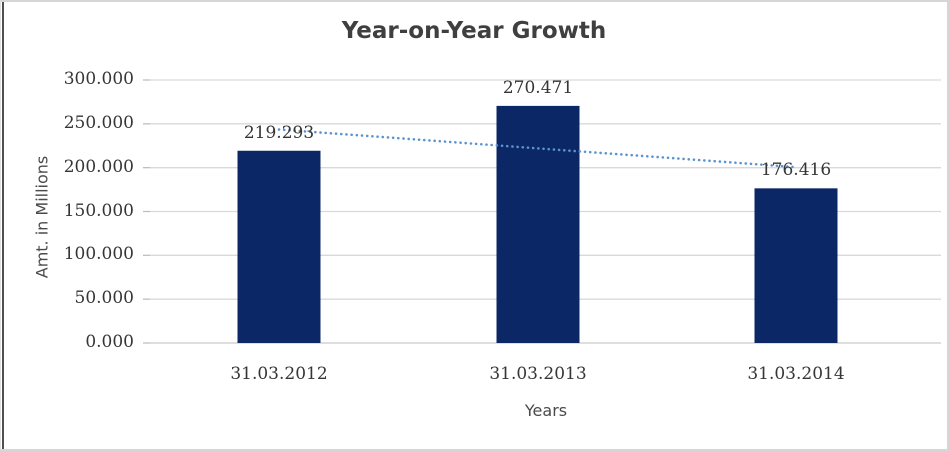 Image resolution: width=949 pixels, height=451 pixels. What do you see at coordinates (3, 225) in the screenshot?
I see `left-border-line` at bounding box center [3, 225].